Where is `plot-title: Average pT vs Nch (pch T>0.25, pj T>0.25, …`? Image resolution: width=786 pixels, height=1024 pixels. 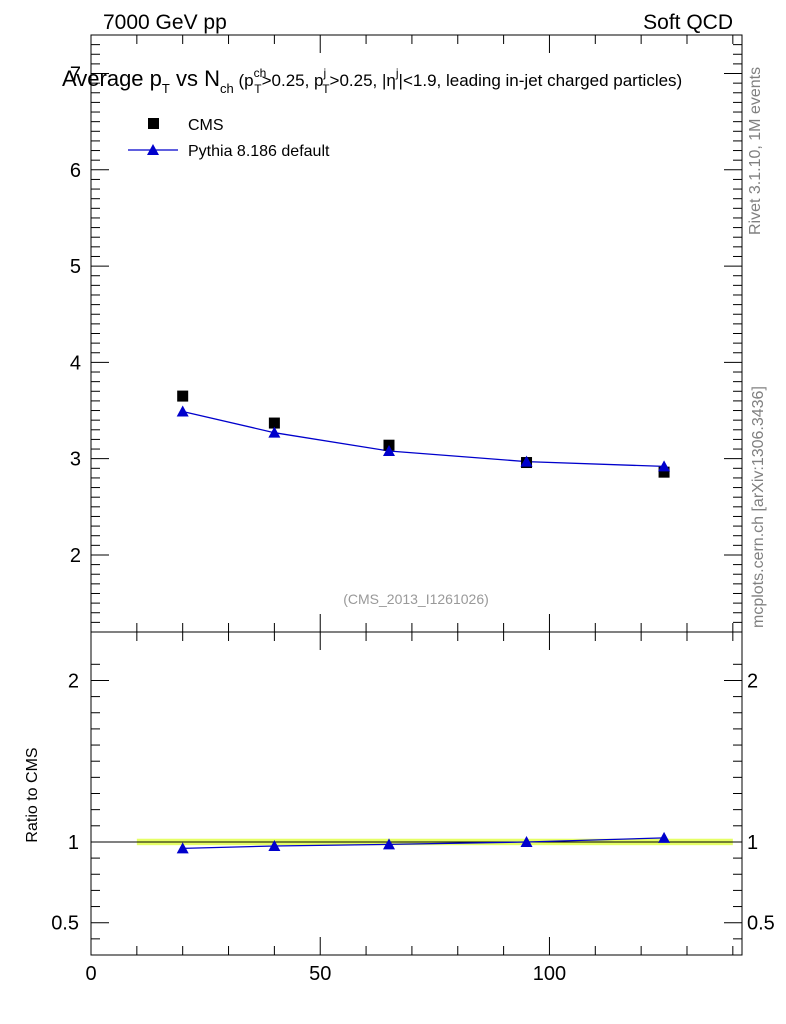
plot-title: Average pT vs Nch (pch T>0.25, pj T>0.25, … is located at coordinates (372, 81).